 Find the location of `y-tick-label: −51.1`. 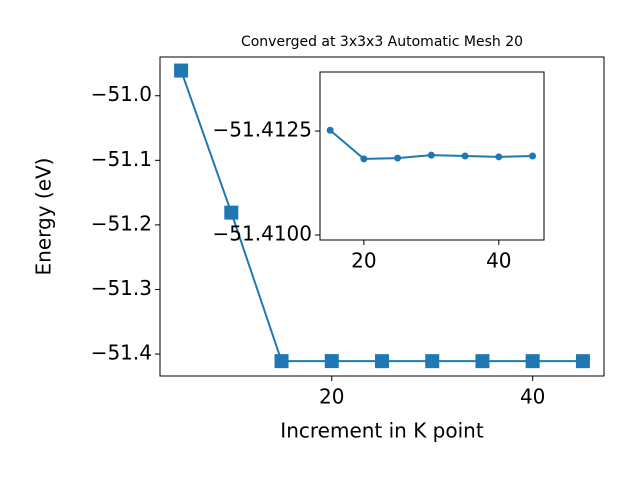

y-tick-label: −51.1 is located at coordinates (121, 159).